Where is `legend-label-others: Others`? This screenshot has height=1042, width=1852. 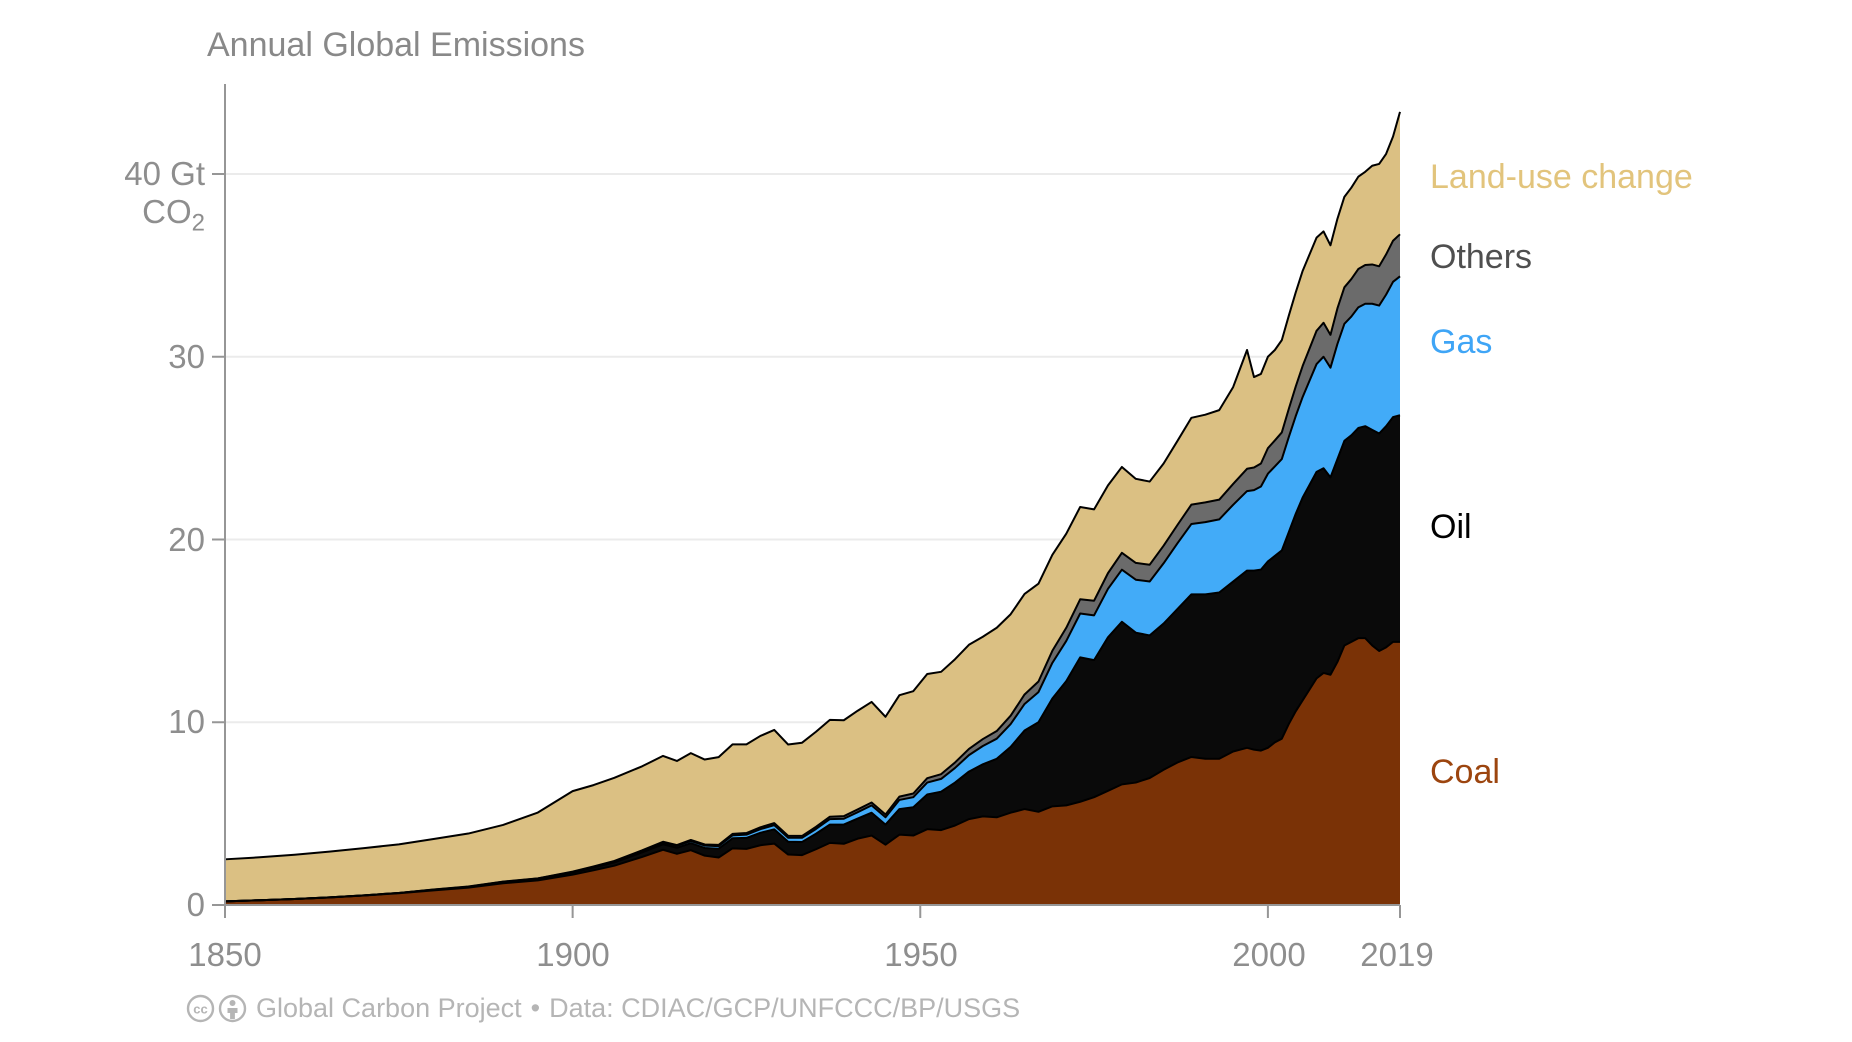 legend-label-others: Others is located at coordinates (1481, 257).